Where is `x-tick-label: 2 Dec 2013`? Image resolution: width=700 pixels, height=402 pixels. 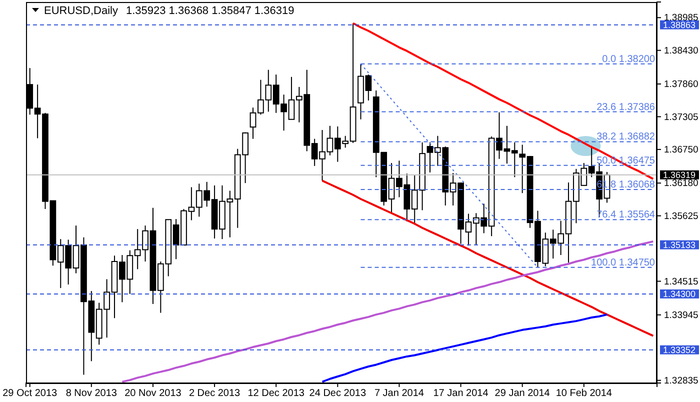
x-tick-label: 2 Dec 2013 is located at coordinates (214, 394).